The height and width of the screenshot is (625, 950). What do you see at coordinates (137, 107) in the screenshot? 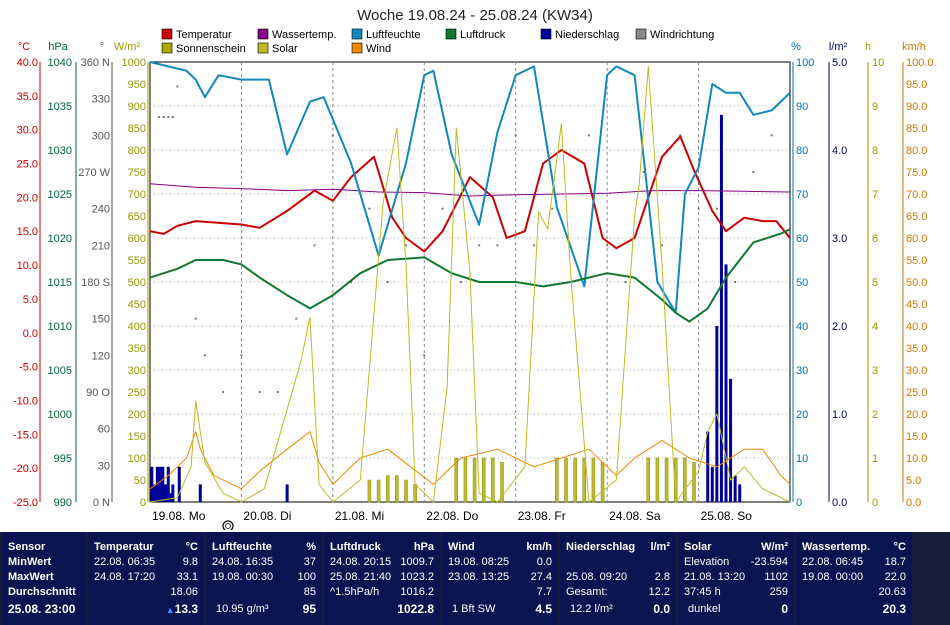
I see `axis-tick-solar: 900` at bounding box center [137, 107].